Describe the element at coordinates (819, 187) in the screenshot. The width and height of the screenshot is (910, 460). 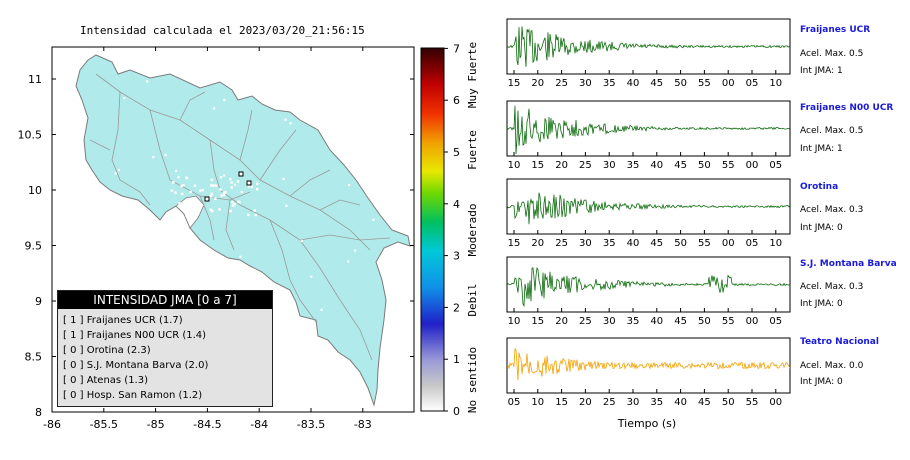
I see `station-3-name: Orotina` at that location.